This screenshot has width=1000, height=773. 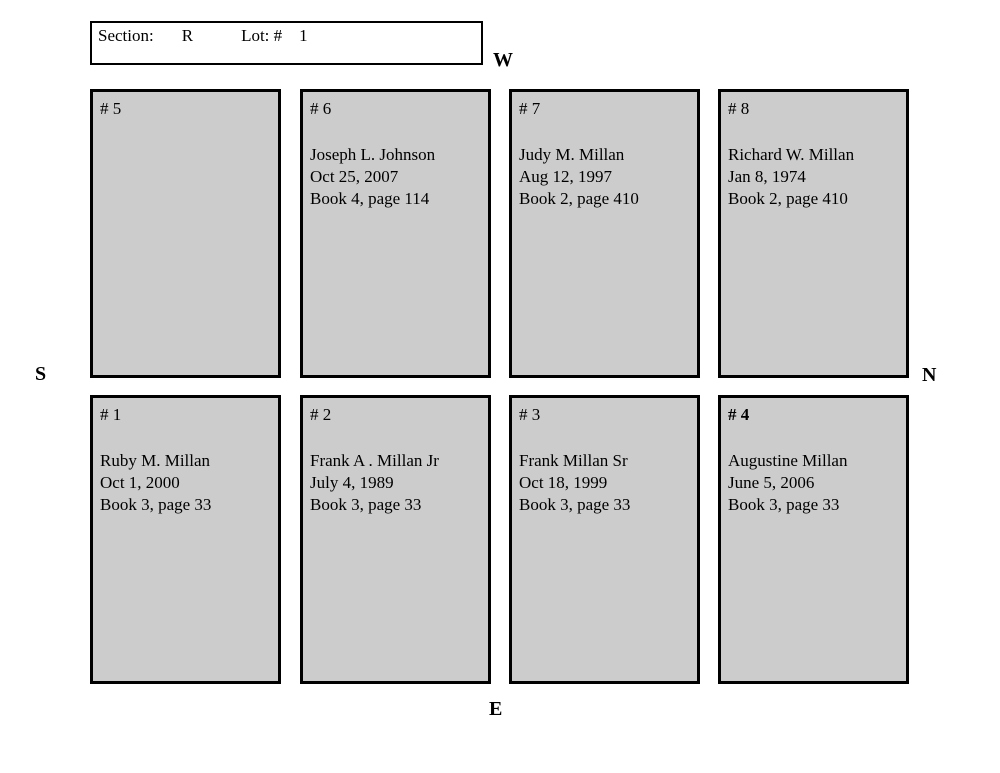 I want to click on plot-book-page, so click(x=186, y=199).